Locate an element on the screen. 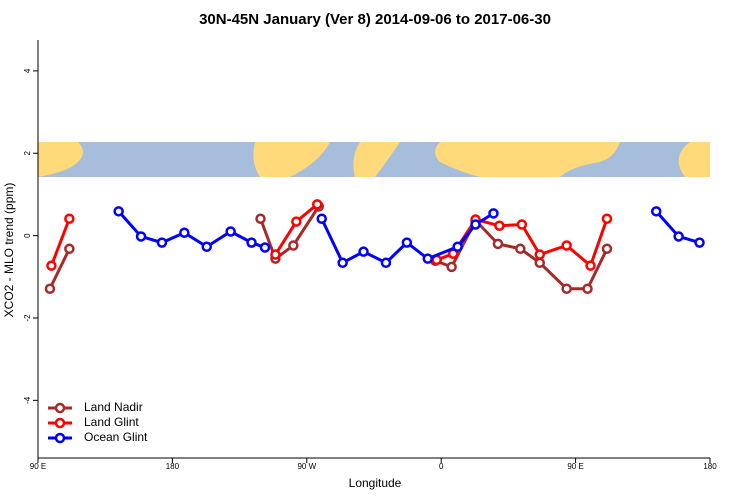  y-axis-label: XCO2 - MLO trend (ppm) is located at coordinates (9, 250).